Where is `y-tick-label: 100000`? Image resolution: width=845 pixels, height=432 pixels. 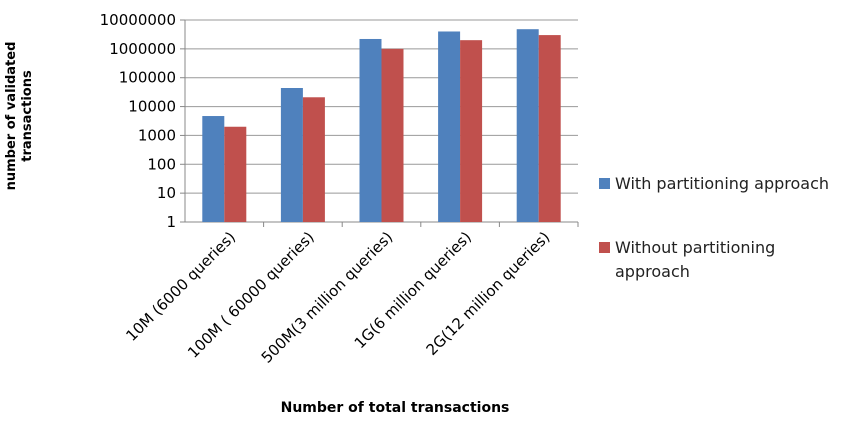
y-tick-label: 100000 is located at coordinates (147, 78).